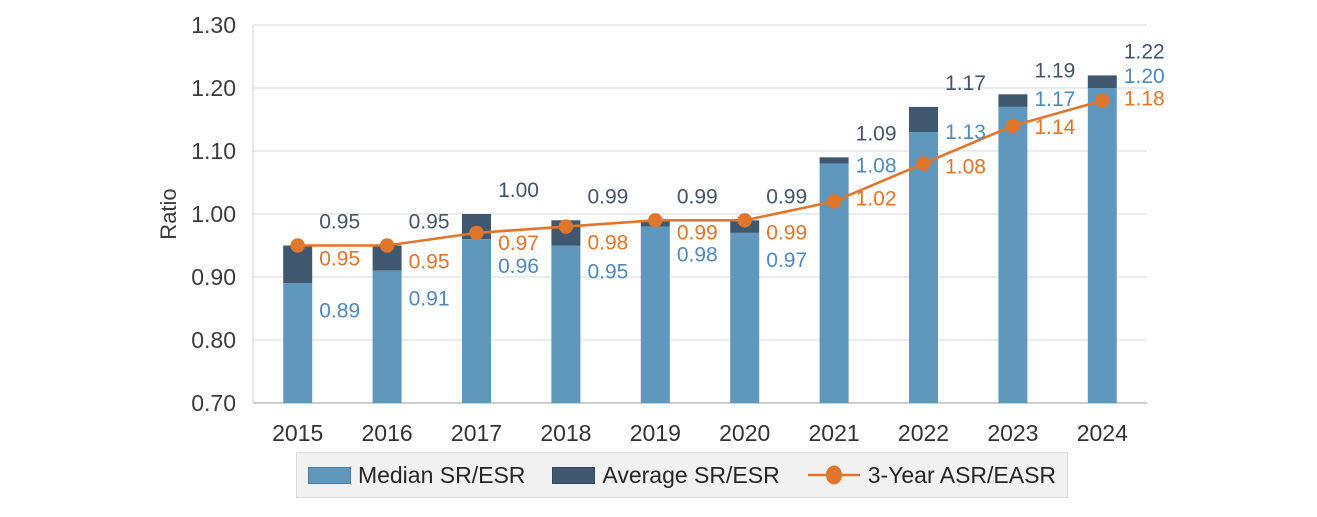  I want to click on x-tick-label: 2021, so click(834, 433).